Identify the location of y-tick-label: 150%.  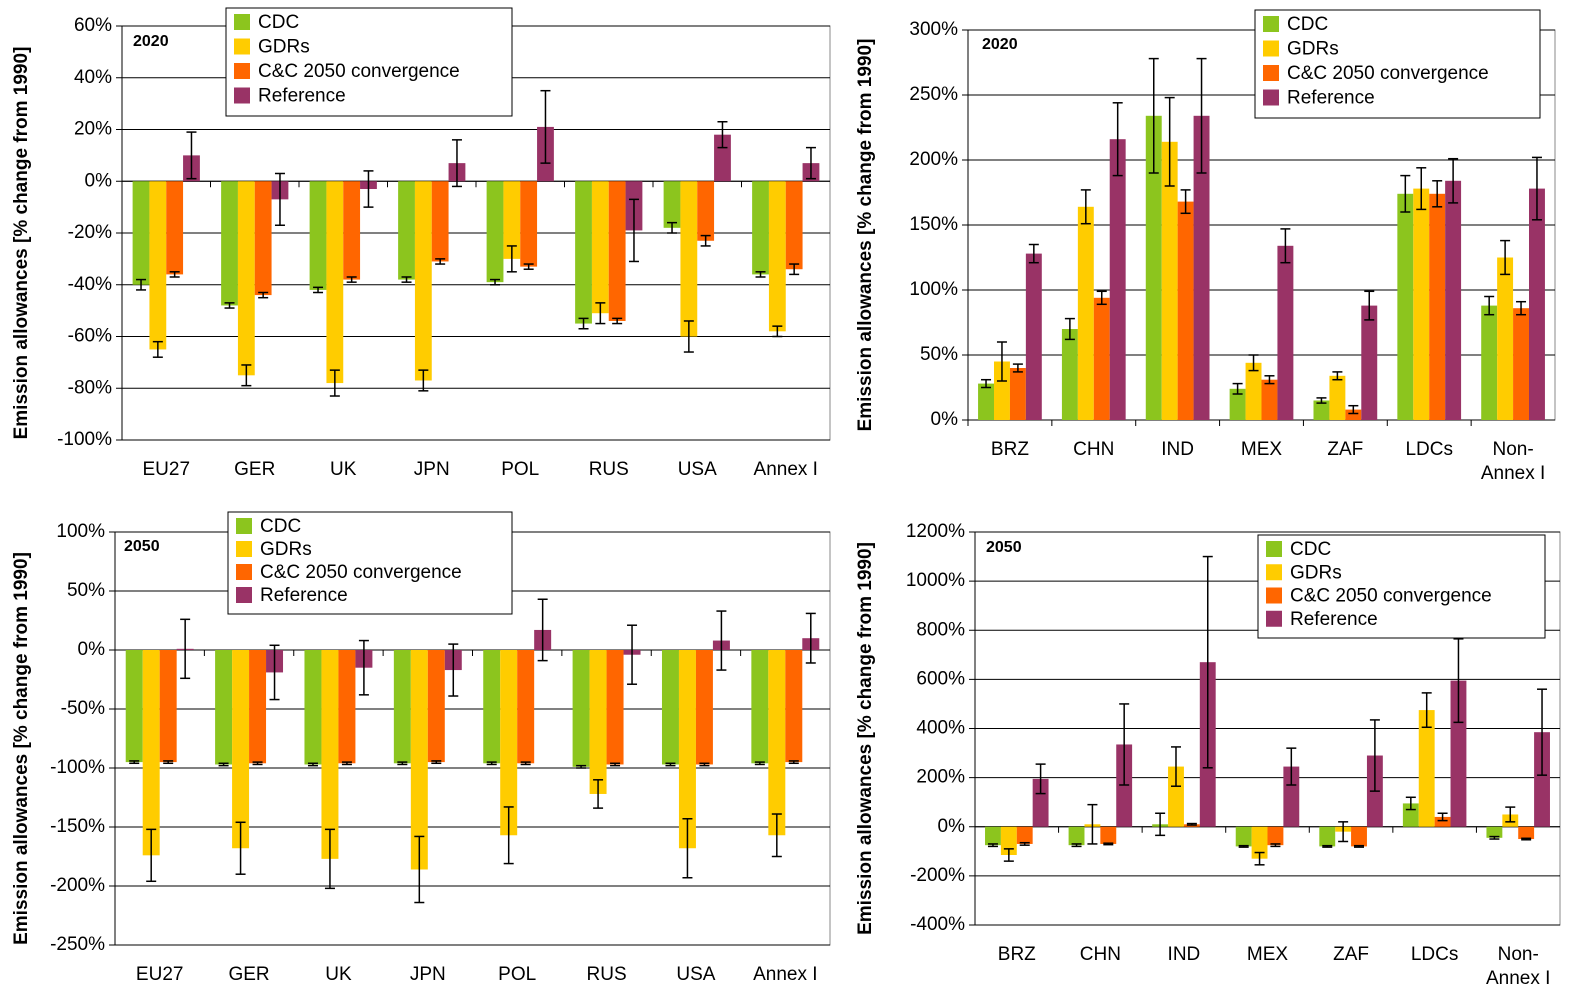
(933, 224).